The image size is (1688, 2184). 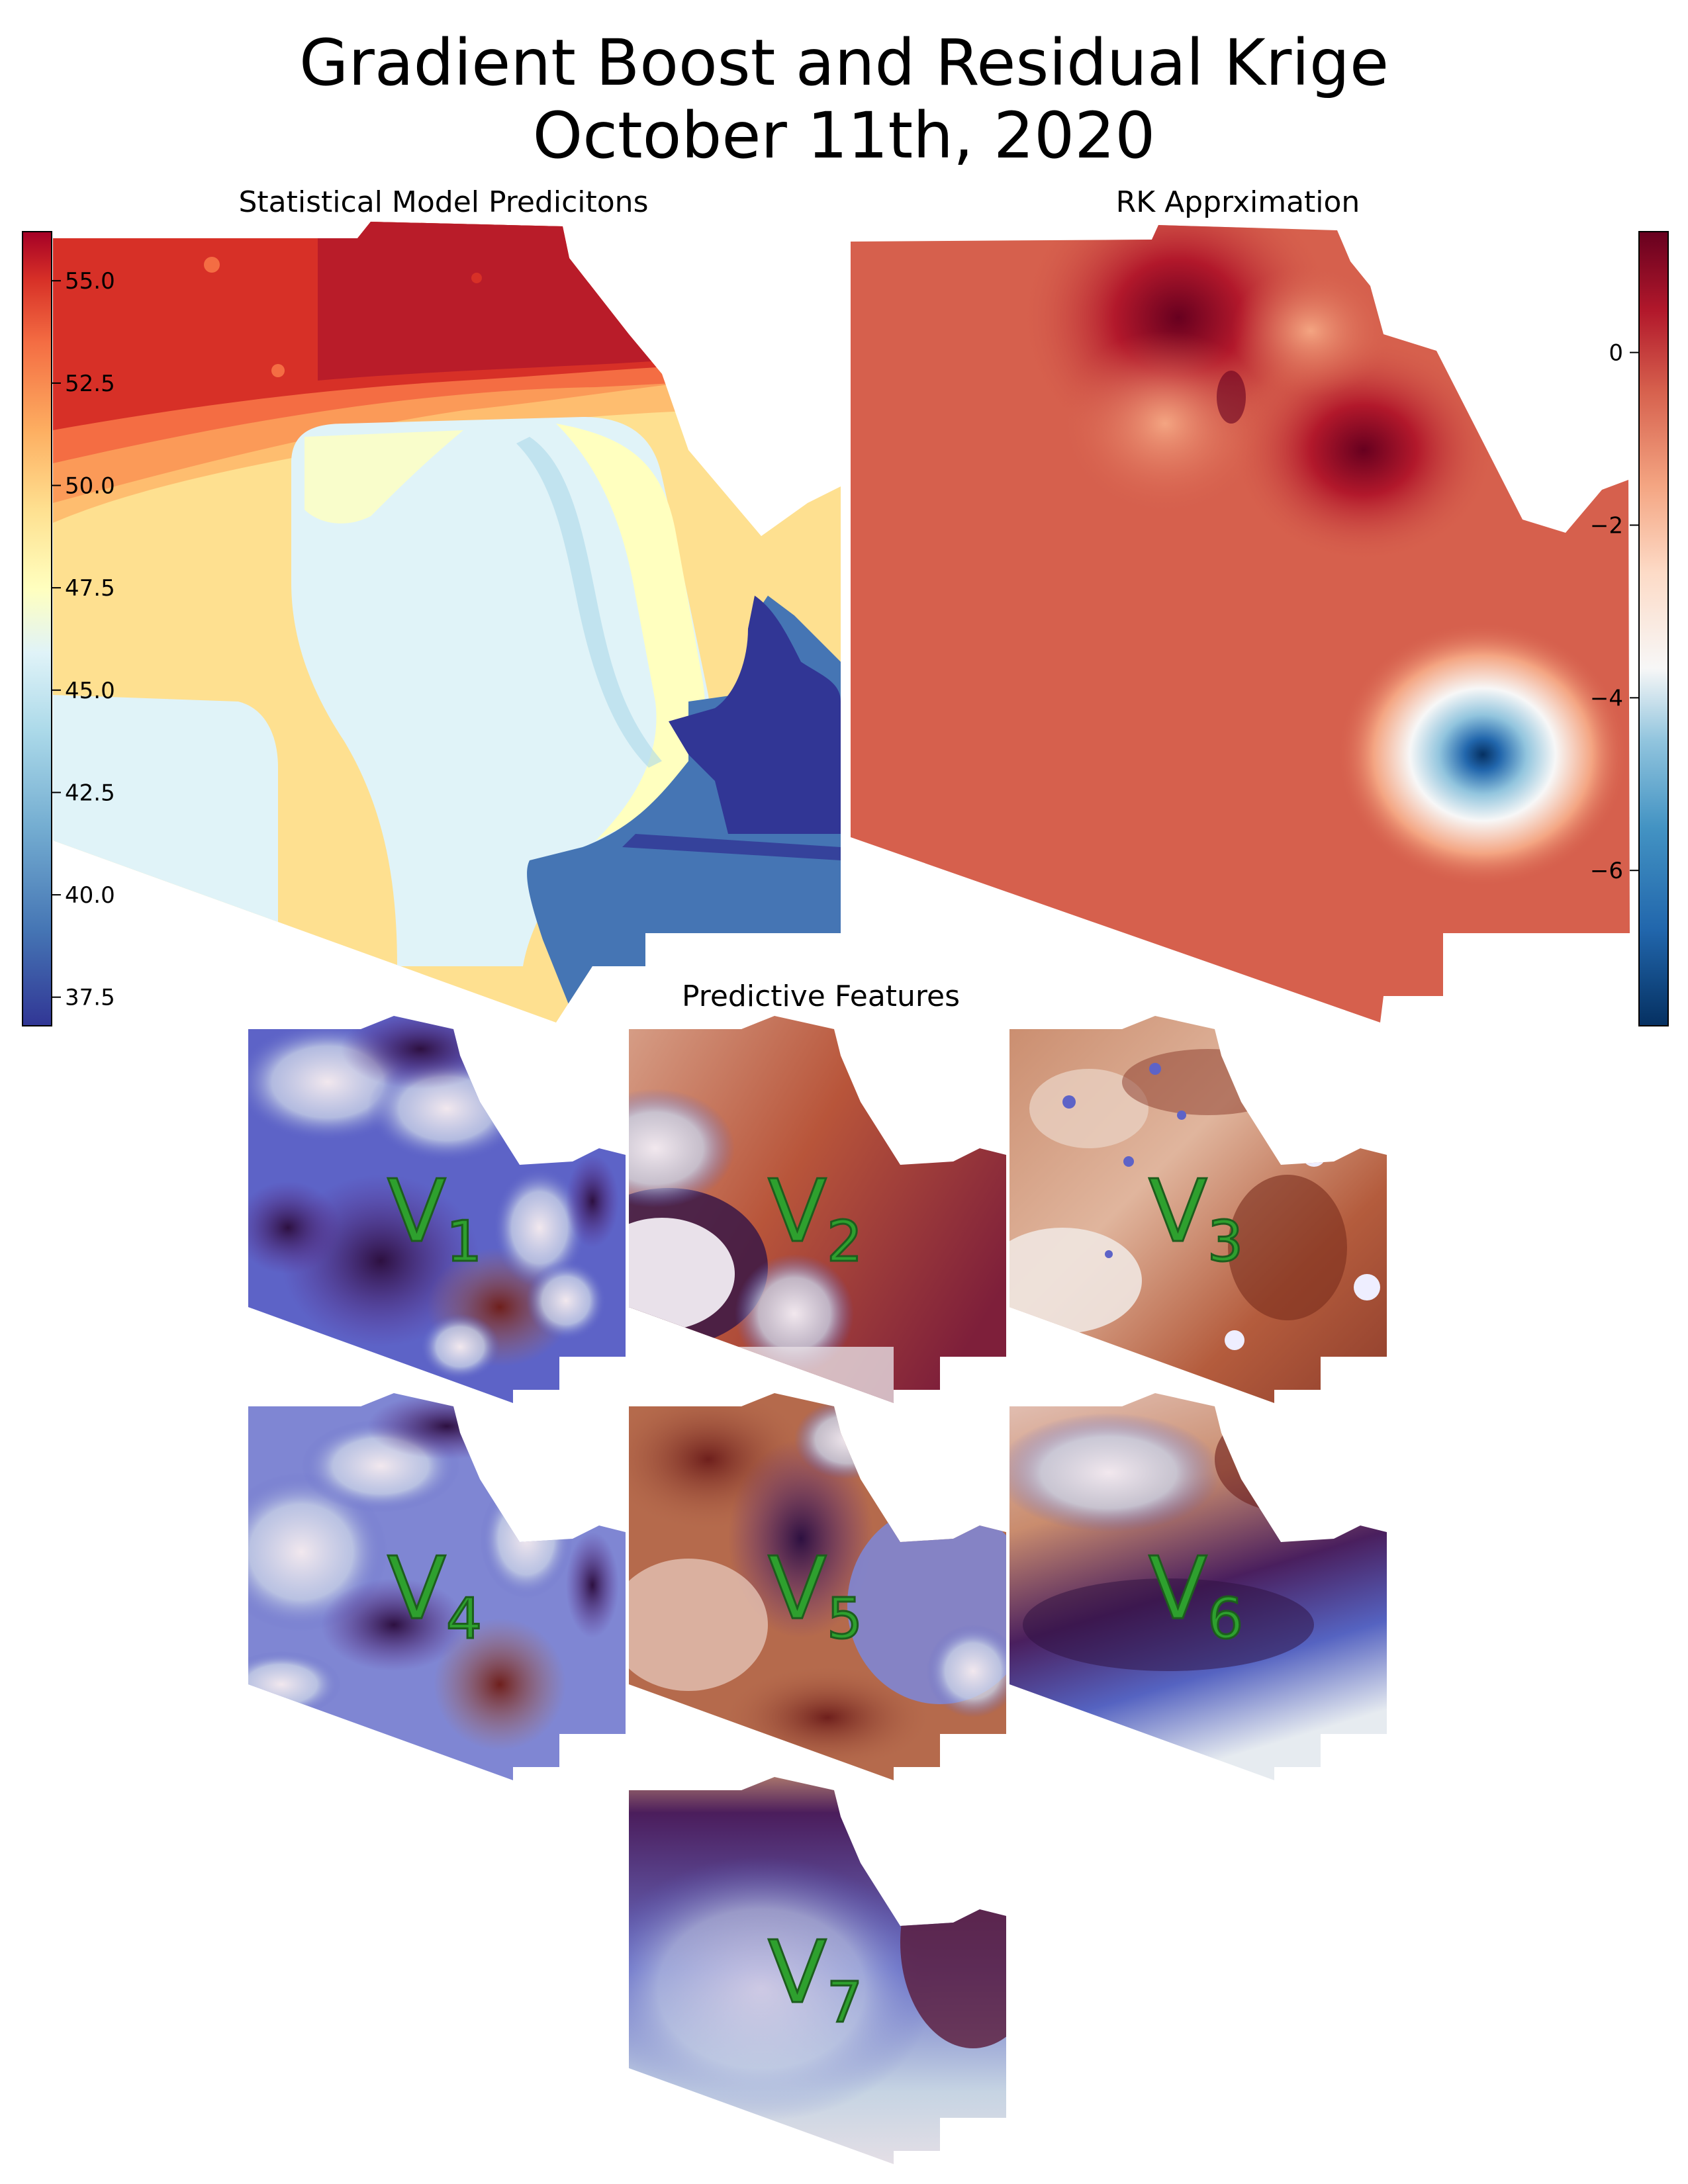 I want to click on left-colorbar-tick-label: 45.0, so click(x=90, y=691).